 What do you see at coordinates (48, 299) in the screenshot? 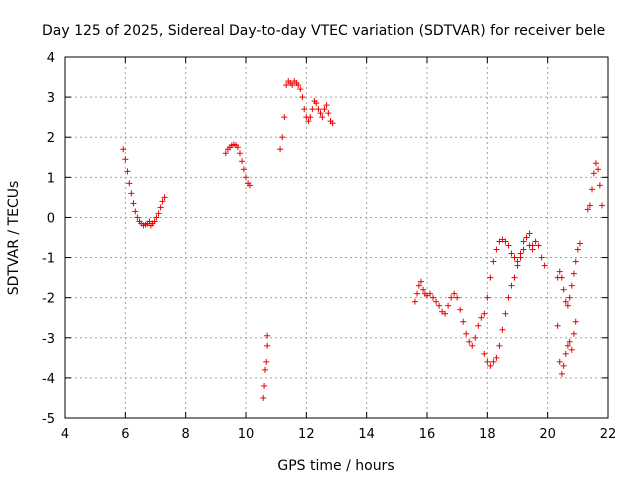
I see `y-tick-label: -2` at bounding box center [48, 299].